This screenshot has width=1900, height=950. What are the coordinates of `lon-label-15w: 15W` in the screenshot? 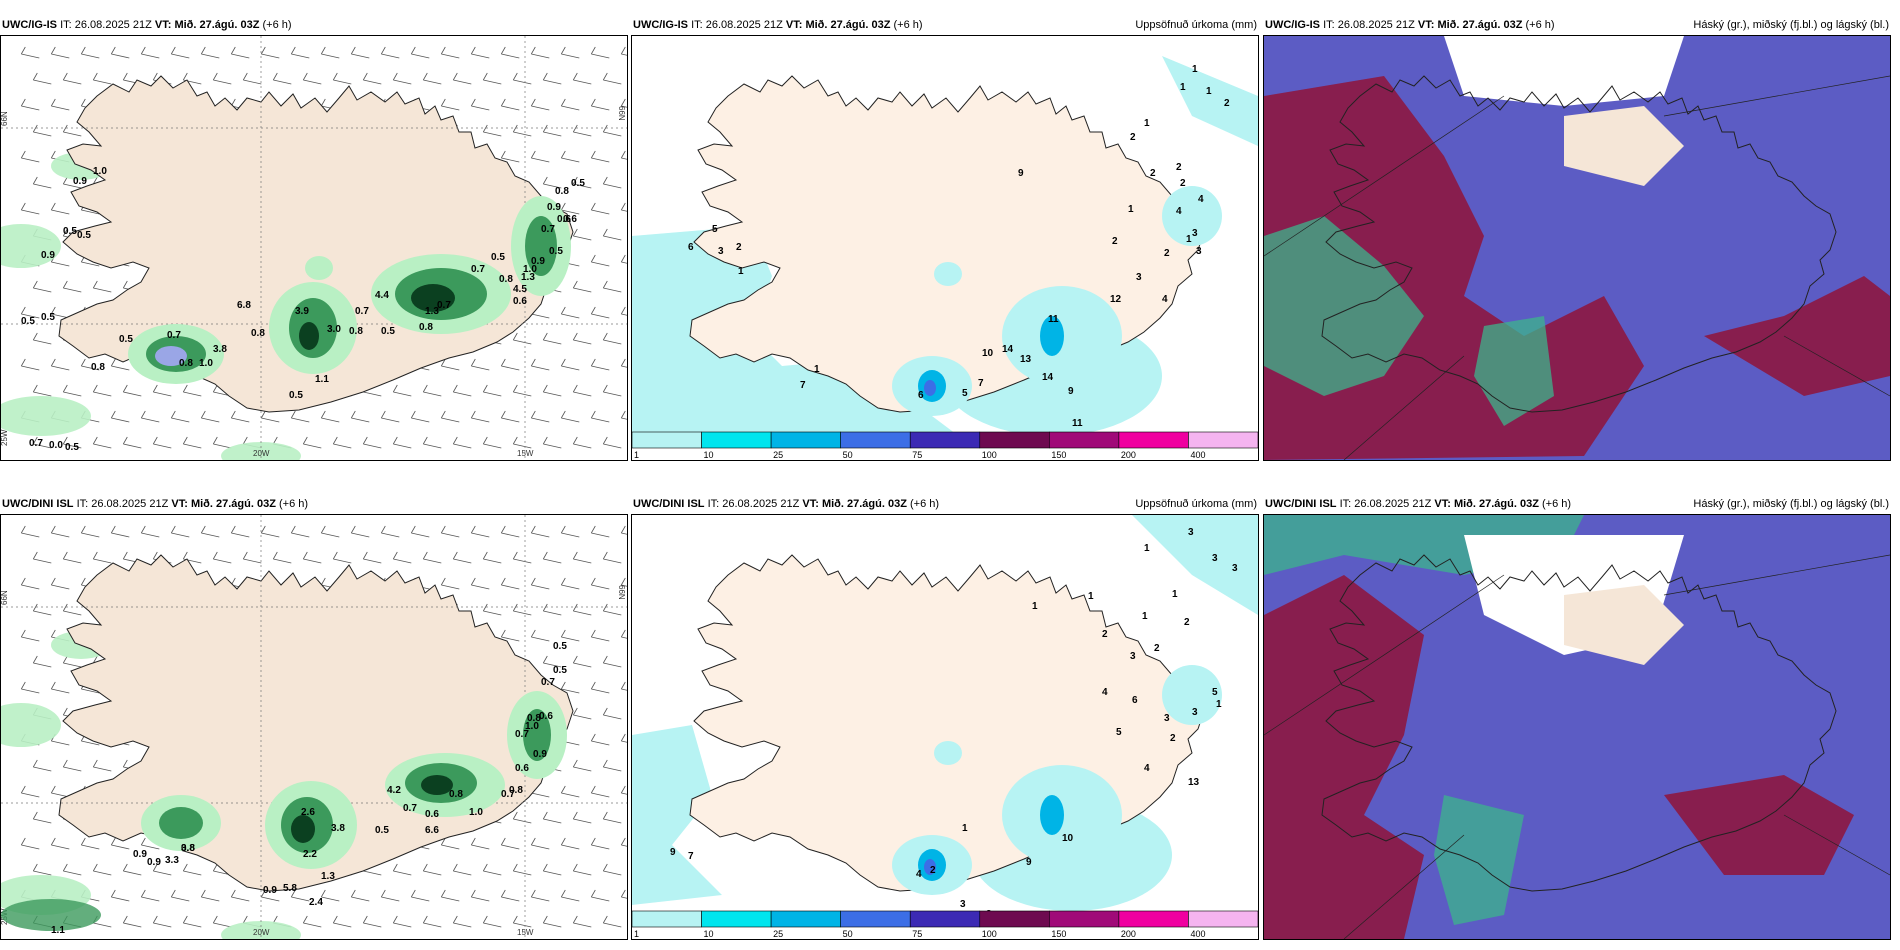 It's located at (525, 453).